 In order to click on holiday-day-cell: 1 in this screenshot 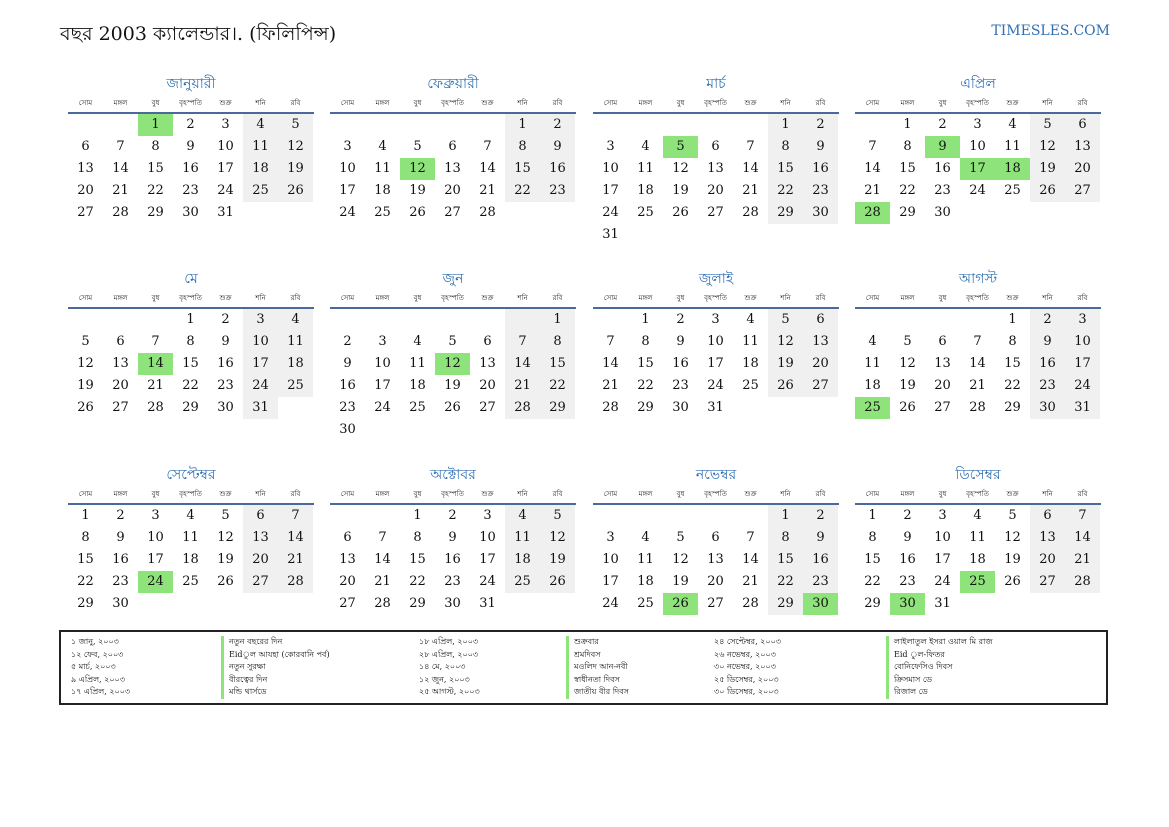, I will do `click(155, 125)`.